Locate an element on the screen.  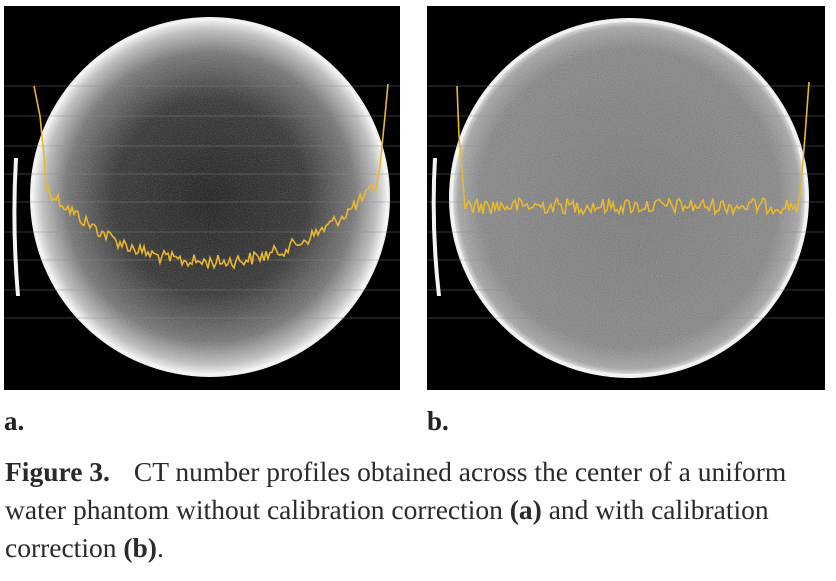
caption-ref-a: (a) is located at coordinates (525, 509).